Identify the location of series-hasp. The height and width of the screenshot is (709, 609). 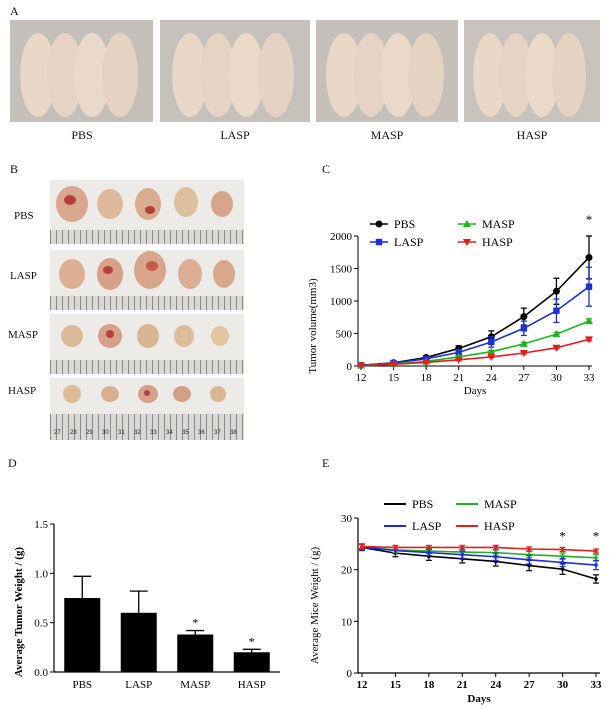
(475, 353).